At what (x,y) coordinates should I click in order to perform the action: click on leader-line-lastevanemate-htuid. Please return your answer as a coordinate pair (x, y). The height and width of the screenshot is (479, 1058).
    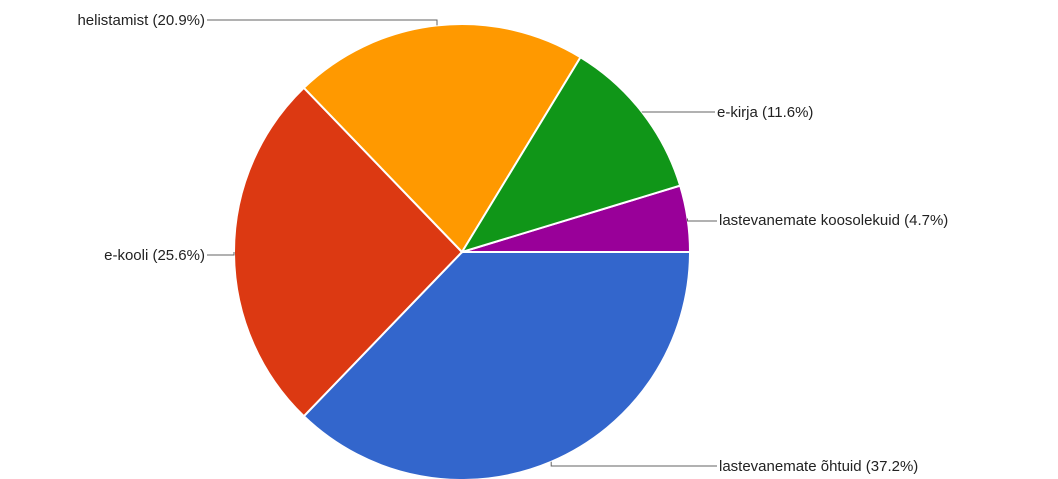
    Looking at the image, I should click on (633, 464).